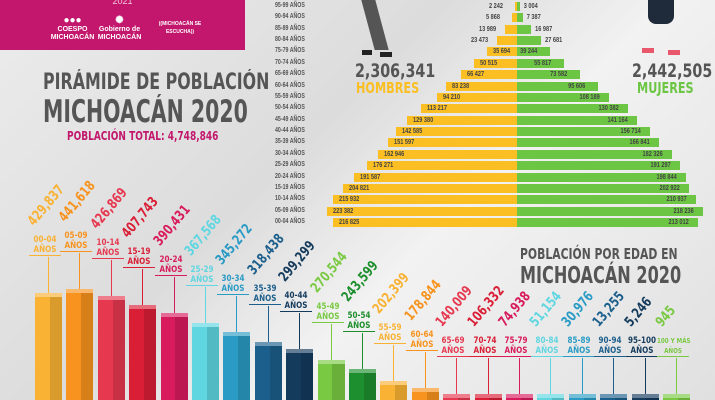  Describe the element at coordinates (394, 154) in the screenshot. I see `men-value: 162 946` at that location.